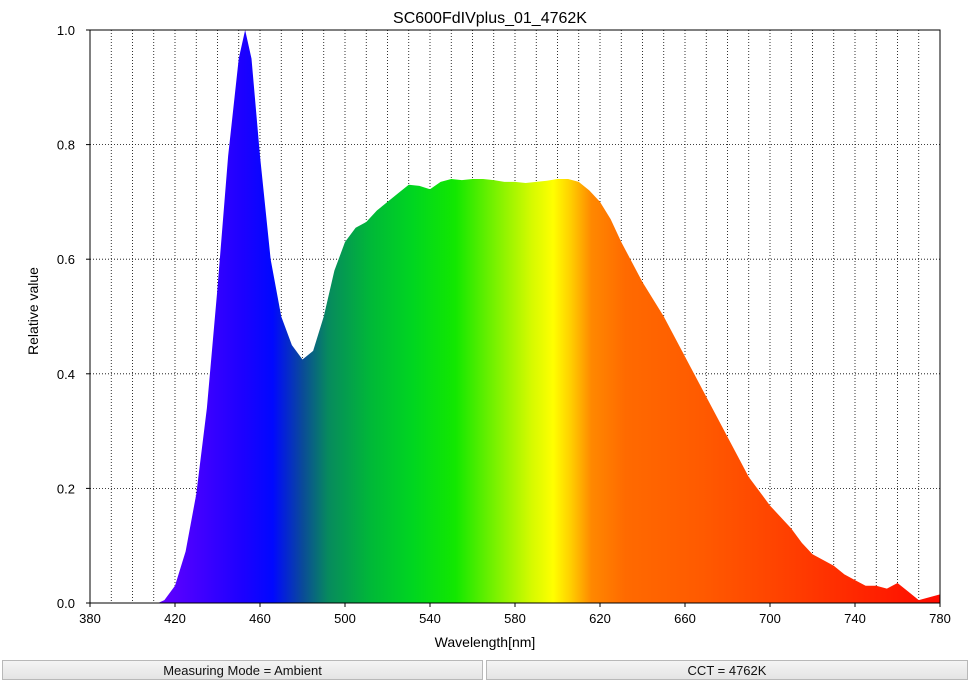  What do you see at coordinates (485, 670) in the screenshot?
I see `status-bar: Measuring Mode = Ambient CCT = 4762K` at bounding box center [485, 670].